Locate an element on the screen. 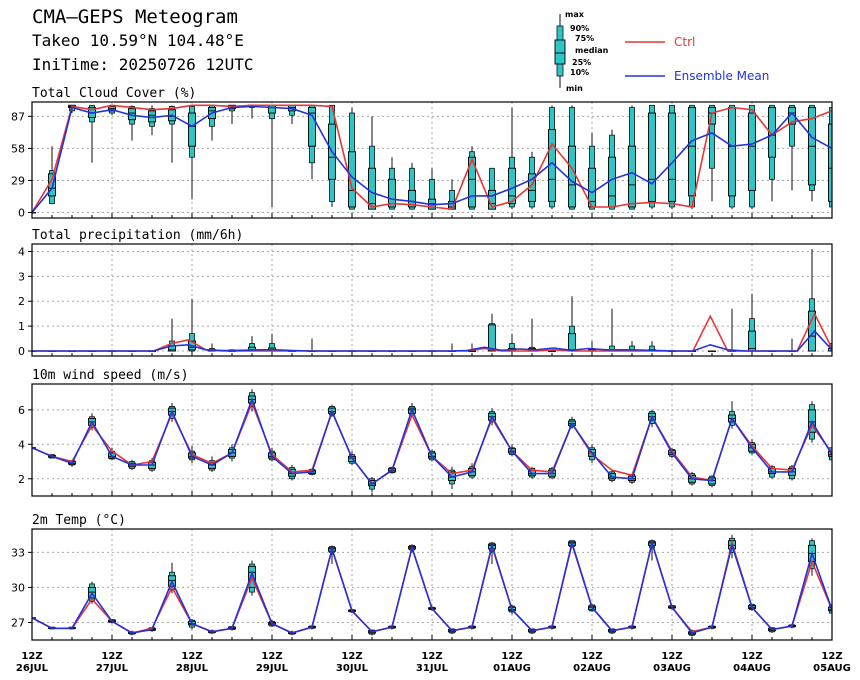 This screenshot has height=680, width=860. y-tick-label: 29 is located at coordinates (18, 180).